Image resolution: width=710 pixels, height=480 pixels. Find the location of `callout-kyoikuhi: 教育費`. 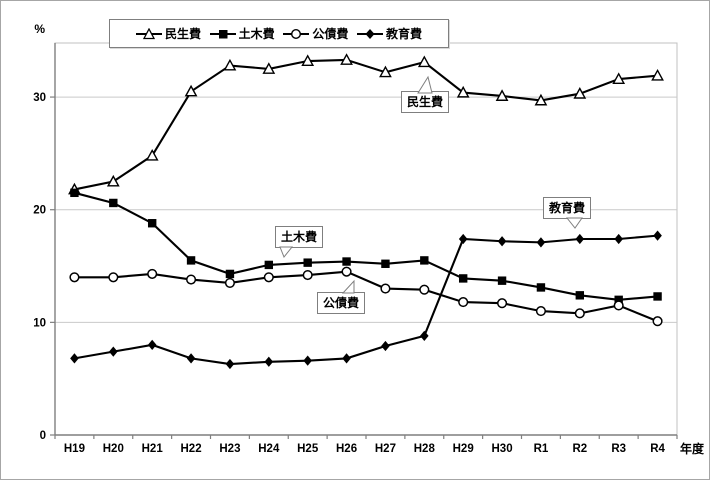

callout-kyoikuhi: 教育費 is located at coordinates (567, 213).